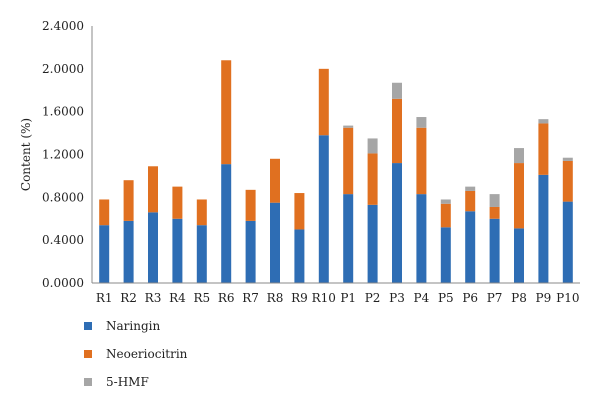  I want to click on y-tick-label: 0.8000, so click(63, 197).